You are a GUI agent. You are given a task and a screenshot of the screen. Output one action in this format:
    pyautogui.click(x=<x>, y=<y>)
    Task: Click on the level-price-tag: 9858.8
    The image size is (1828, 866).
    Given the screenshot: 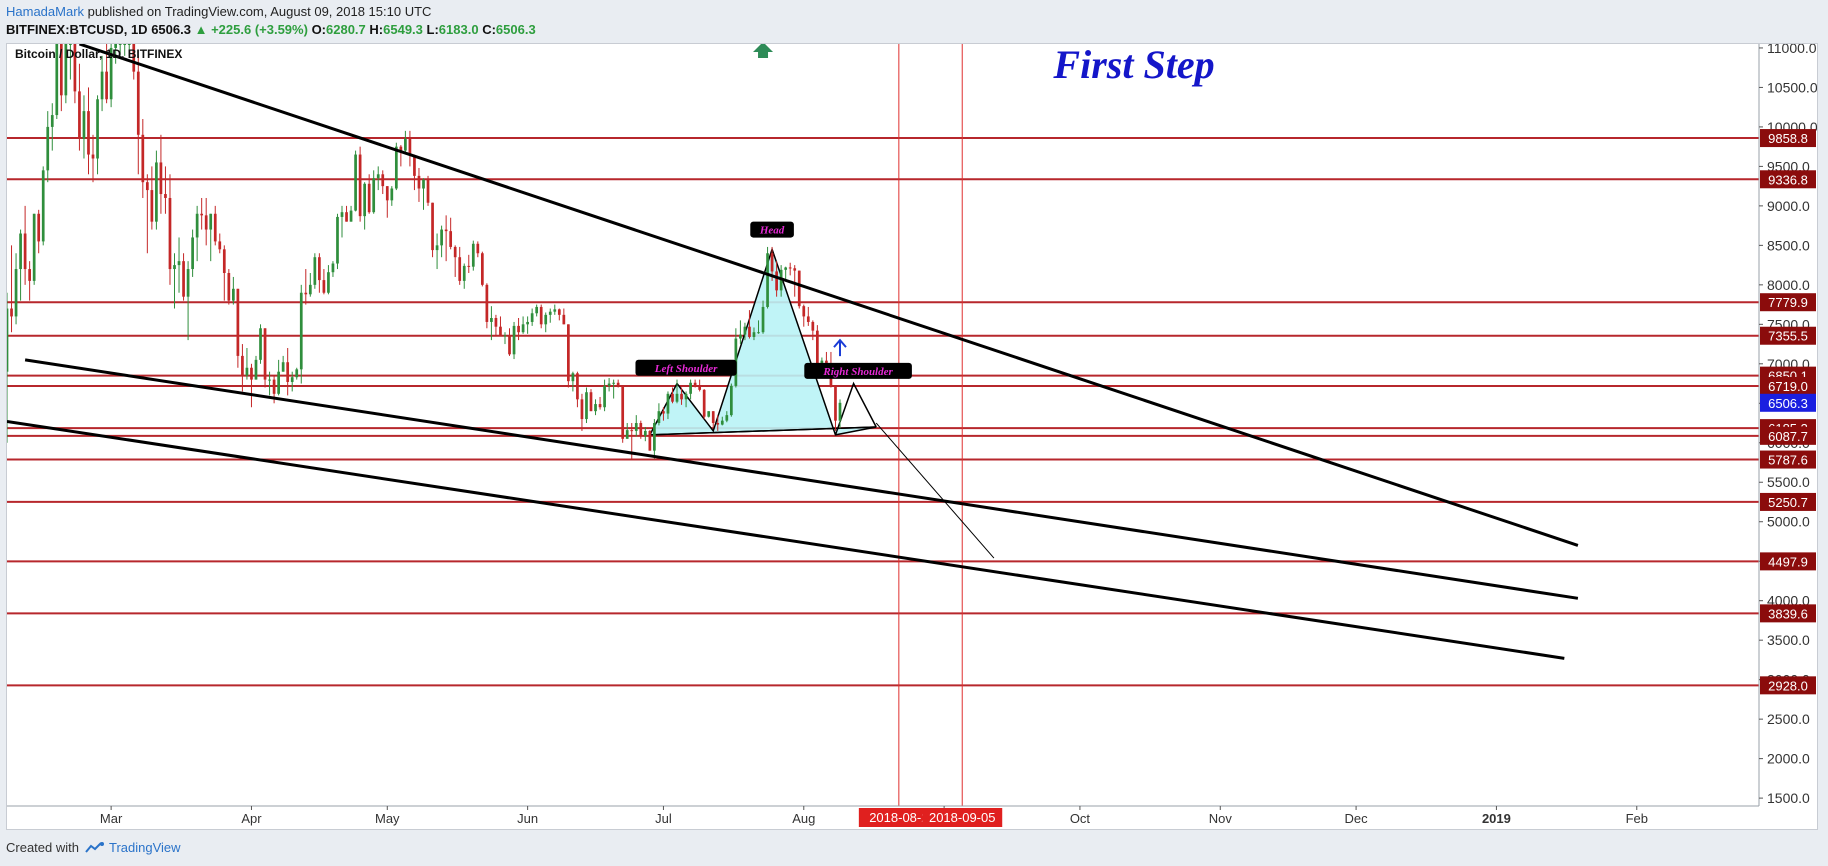 What is the action you would take?
    pyautogui.click(x=1788, y=138)
    